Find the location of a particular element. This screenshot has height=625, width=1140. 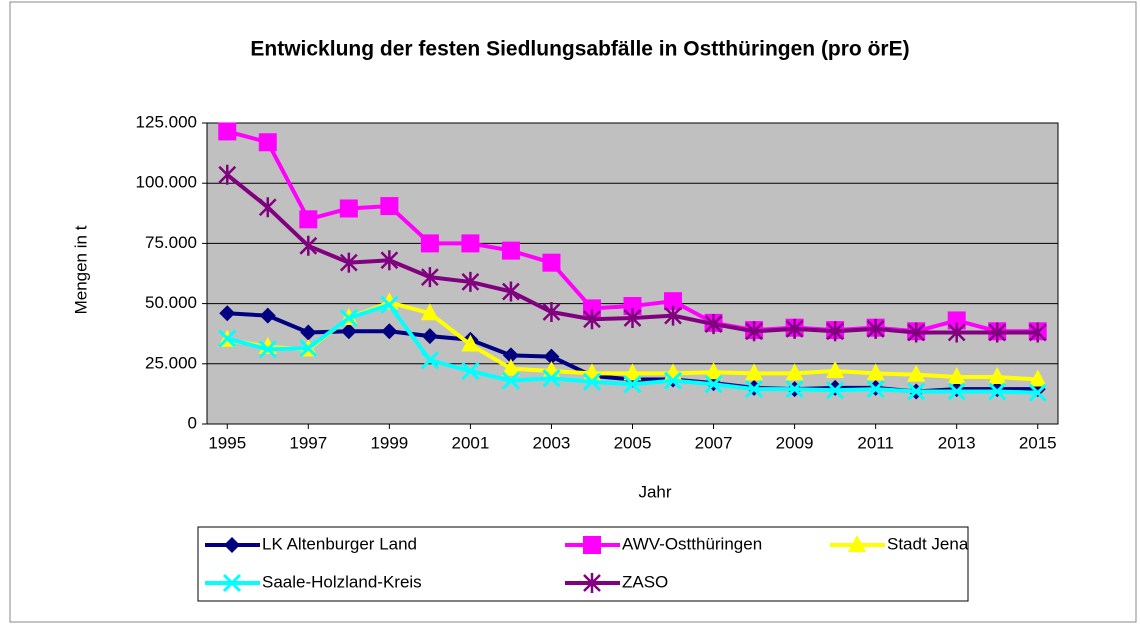

x-tick-label: 1995 is located at coordinates (227, 442).